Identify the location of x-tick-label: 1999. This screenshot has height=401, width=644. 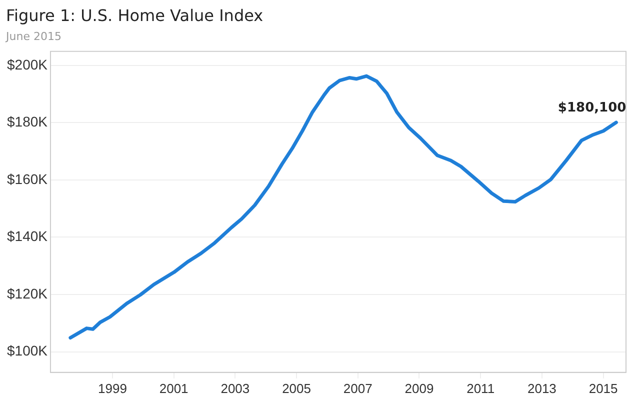
(112, 388).